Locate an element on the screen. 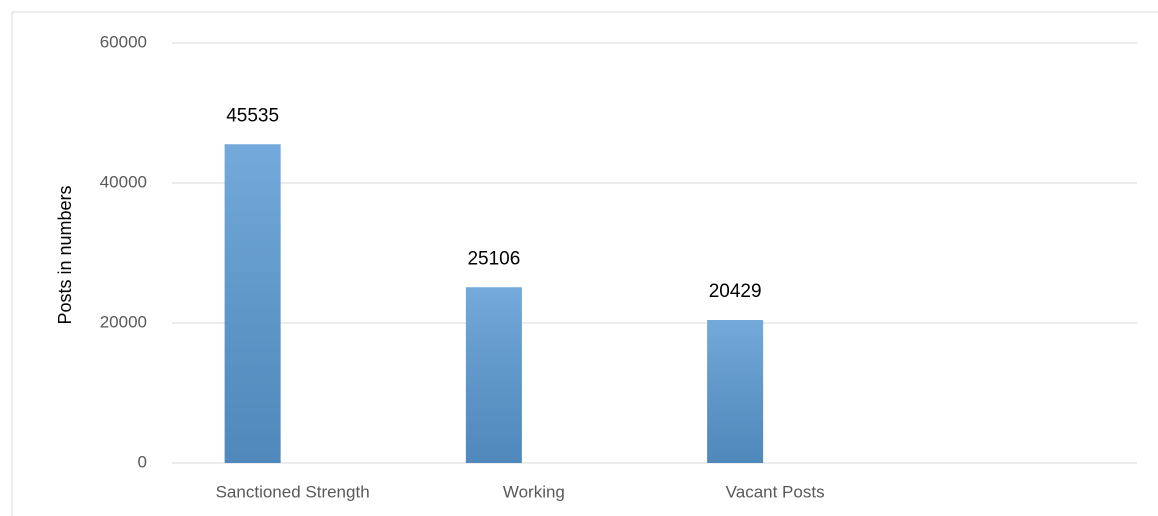  value-label: 20429 is located at coordinates (735, 291).